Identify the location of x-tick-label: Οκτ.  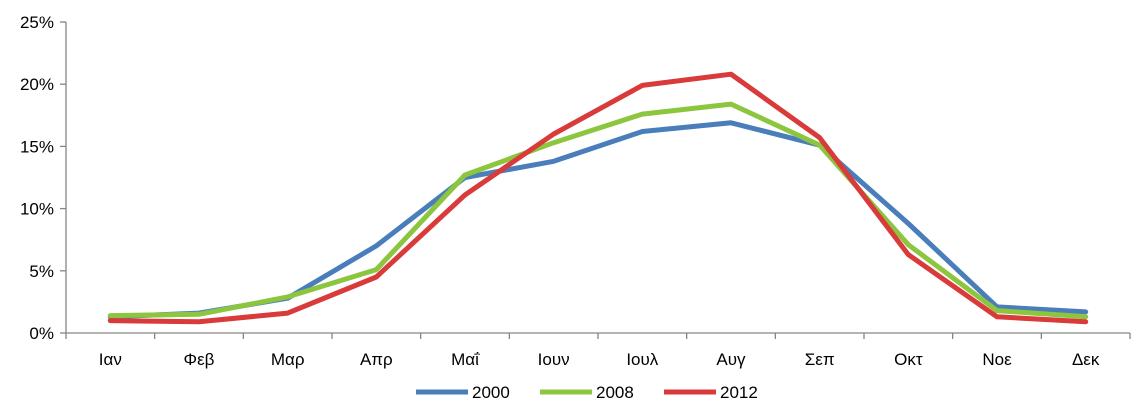
(908, 359).